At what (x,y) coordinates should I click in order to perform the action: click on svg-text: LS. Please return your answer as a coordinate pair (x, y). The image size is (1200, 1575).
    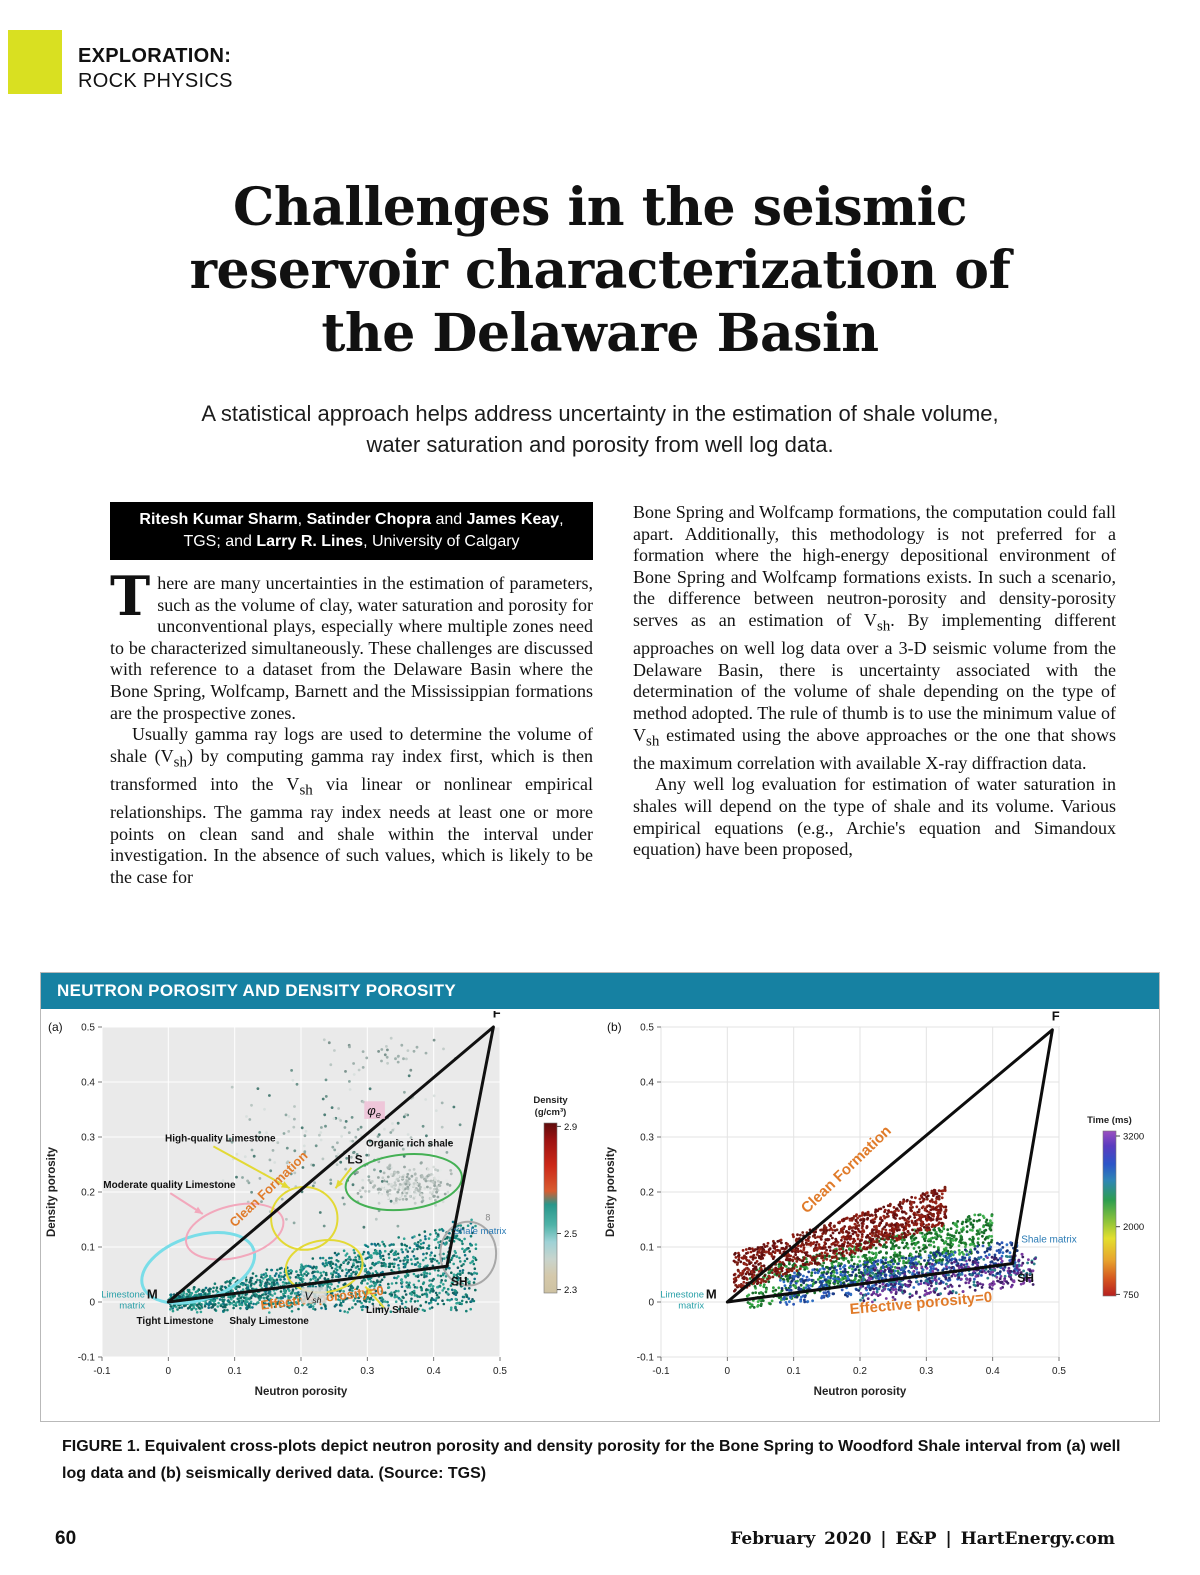
    Looking at the image, I should click on (354, 1159).